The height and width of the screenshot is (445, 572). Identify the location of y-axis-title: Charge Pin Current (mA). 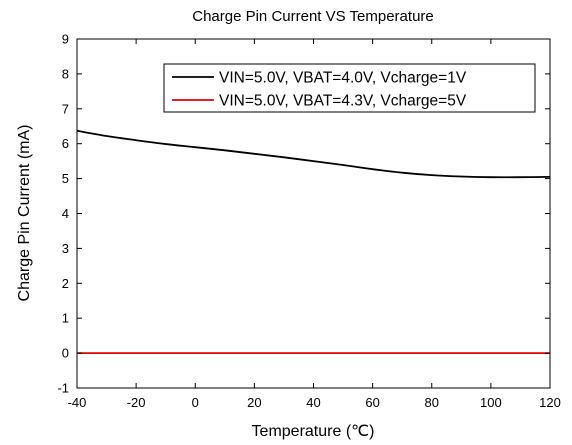
(24, 213).